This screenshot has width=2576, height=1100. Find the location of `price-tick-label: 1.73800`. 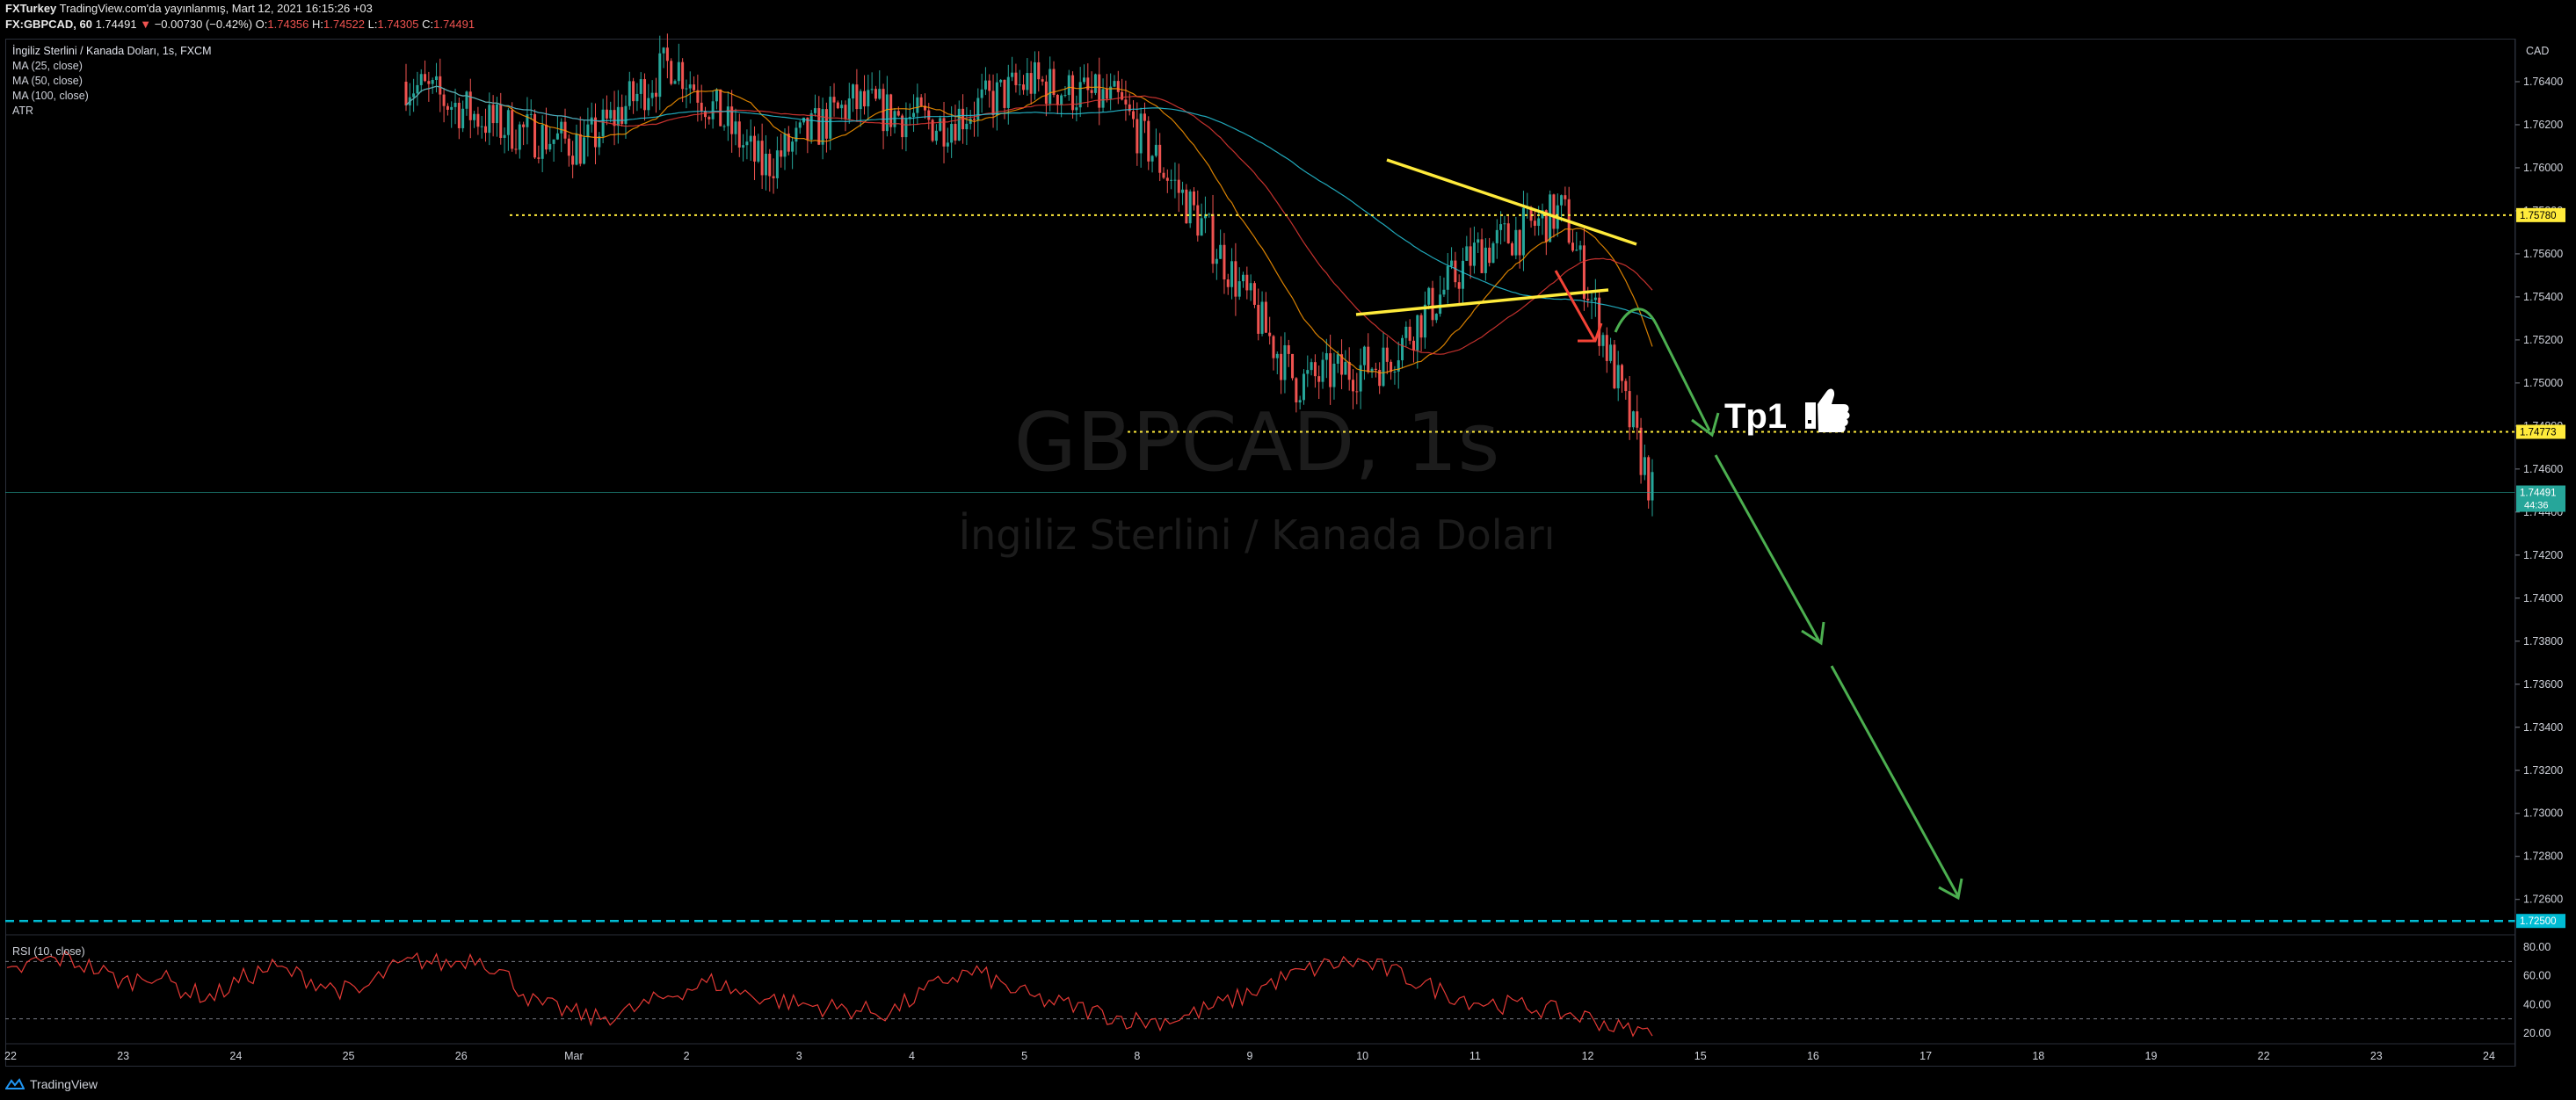

price-tick-label: 1.73800 is located at coordinates (2543, 641).